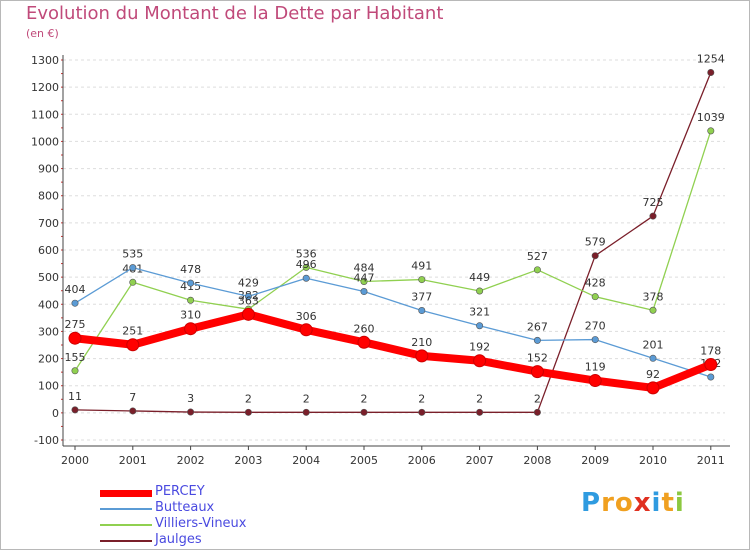 This screenshot has height=550, width=750. I want to click on data-label: 155, so click(75, 357).